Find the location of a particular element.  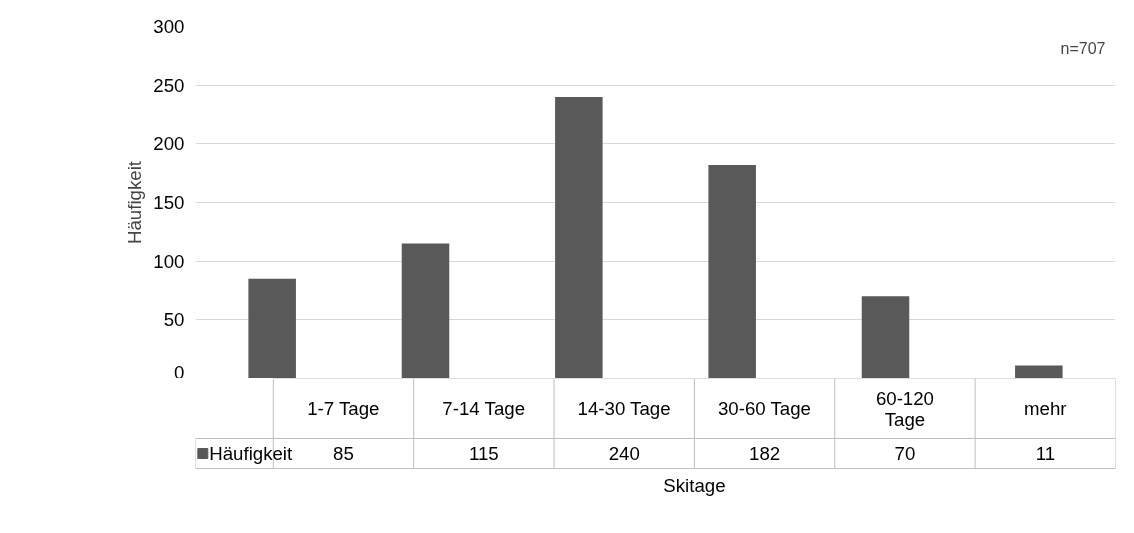

x-tick-label: 7-14 Tage is located at coordinates (484, 408).